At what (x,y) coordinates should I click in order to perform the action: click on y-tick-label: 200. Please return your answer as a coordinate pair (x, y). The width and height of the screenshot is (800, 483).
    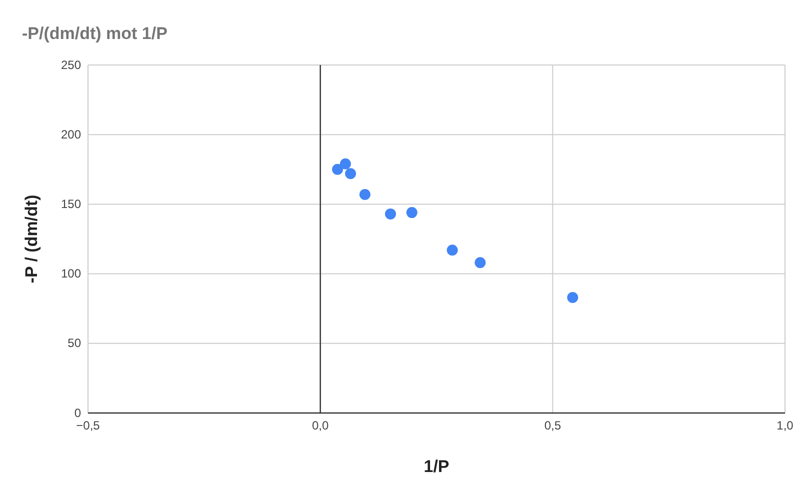
    Looking at the image, I should click on (71, 134).